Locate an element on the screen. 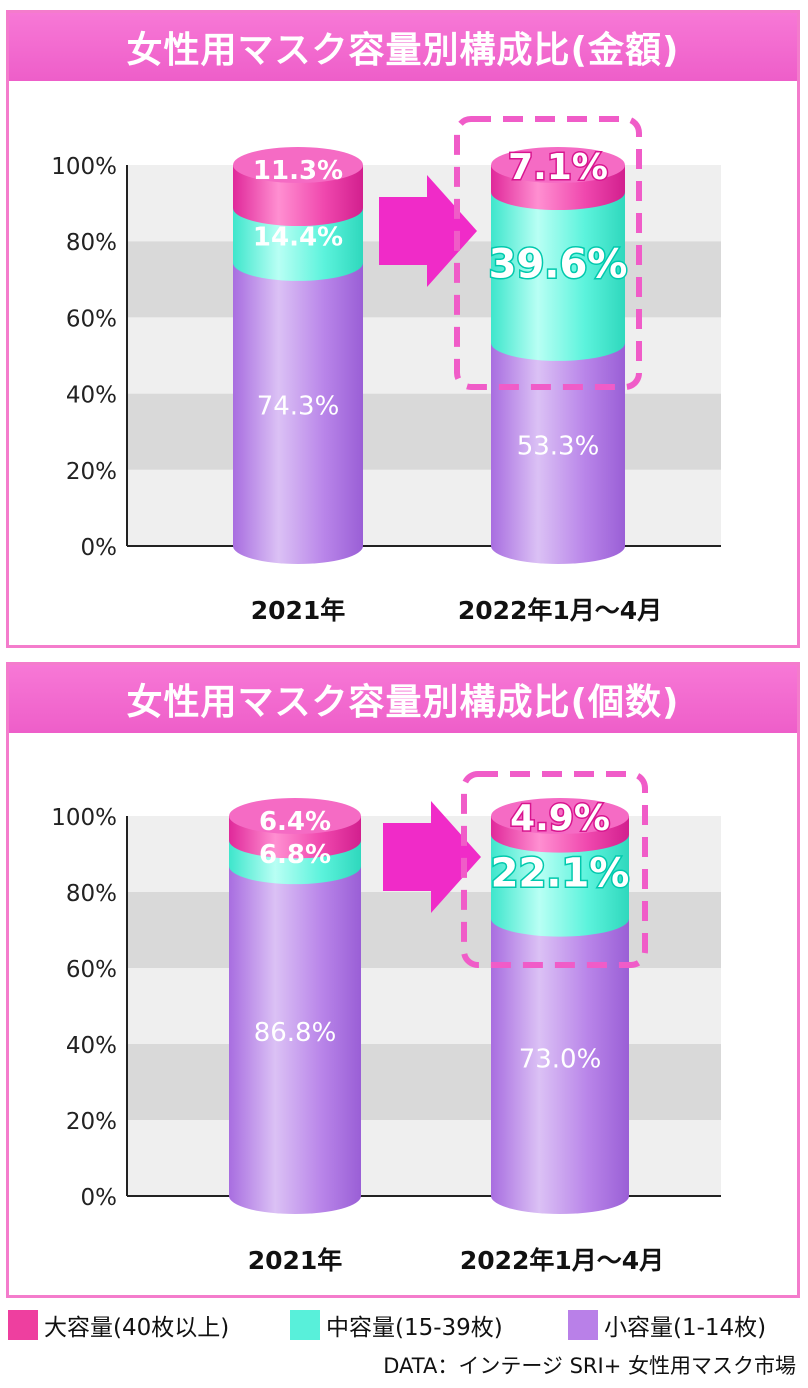  legend-label-small: 小容量(1-14枚) is located at coordinates (685, 1328).